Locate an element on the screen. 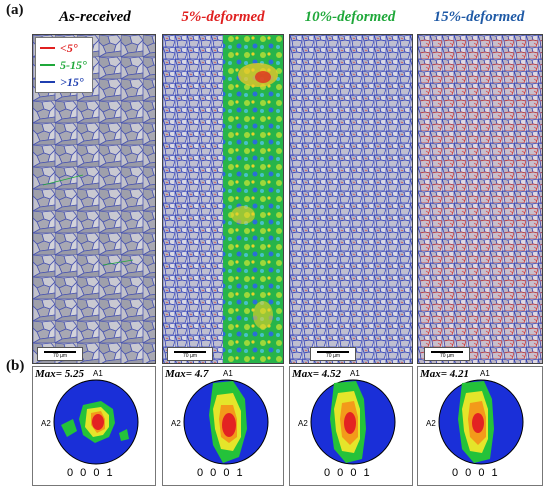 The width and height of the screenshot is (550, 490). pole-figure-panel-as-received: Max= 5.25 A1 A2 0 0 0 1 is located at coordinates (94, 426).